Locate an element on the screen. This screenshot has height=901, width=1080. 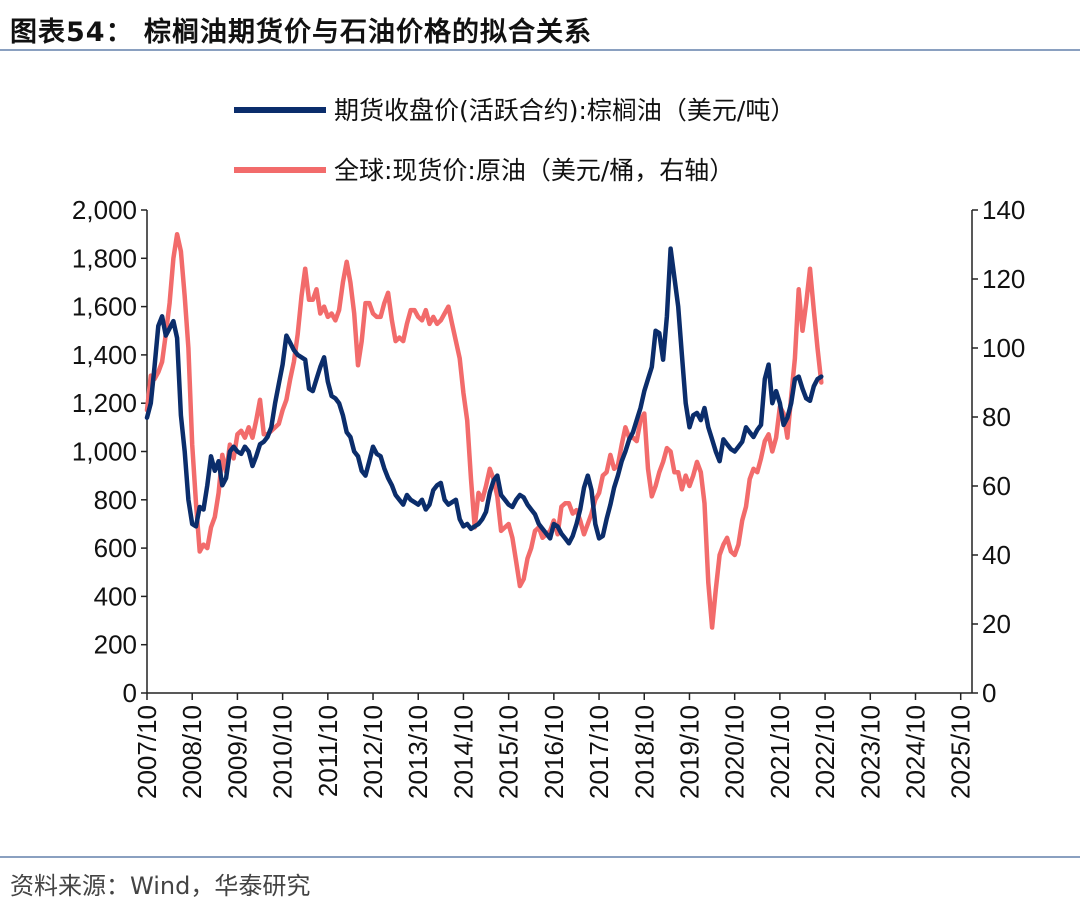
x-tick-label: 2008/10 is located at coordinates (192, 752).